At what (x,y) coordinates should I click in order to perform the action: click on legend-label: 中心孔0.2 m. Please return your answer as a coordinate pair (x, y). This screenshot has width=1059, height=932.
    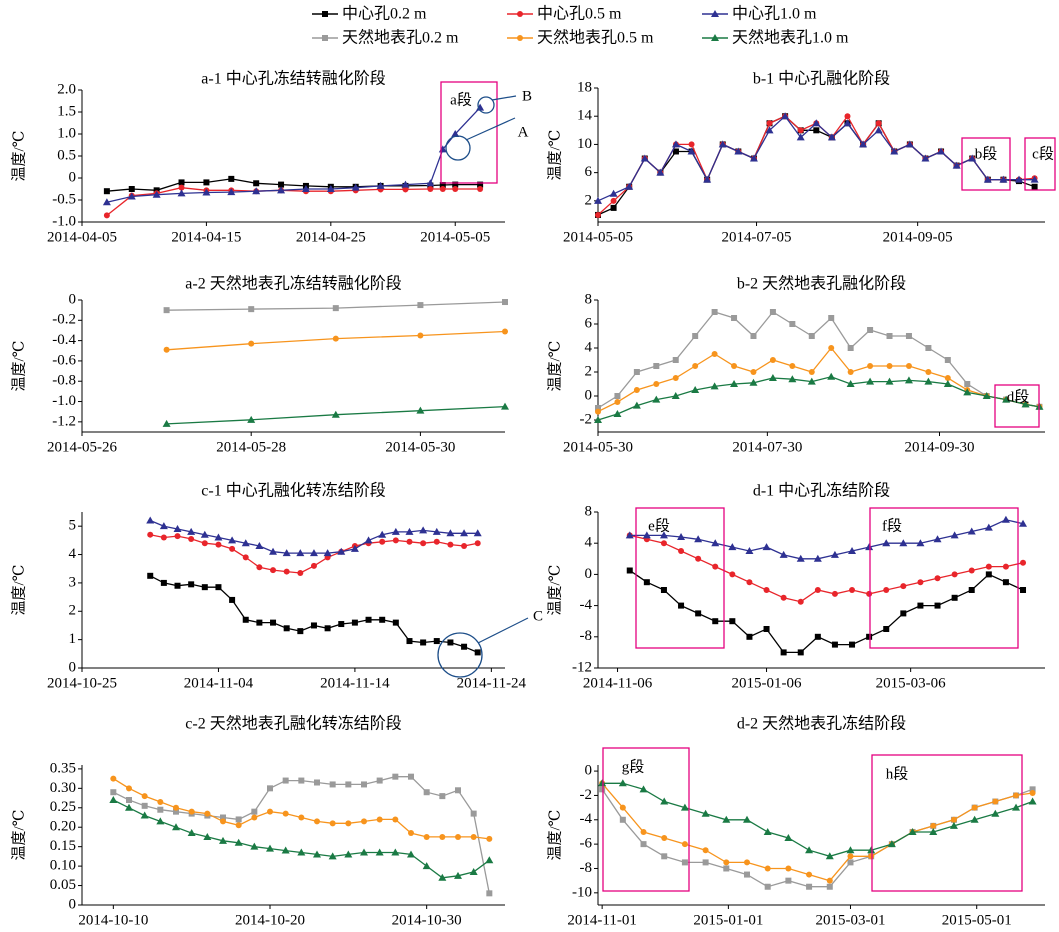
    Looking at the image, I should click on (384, 14).